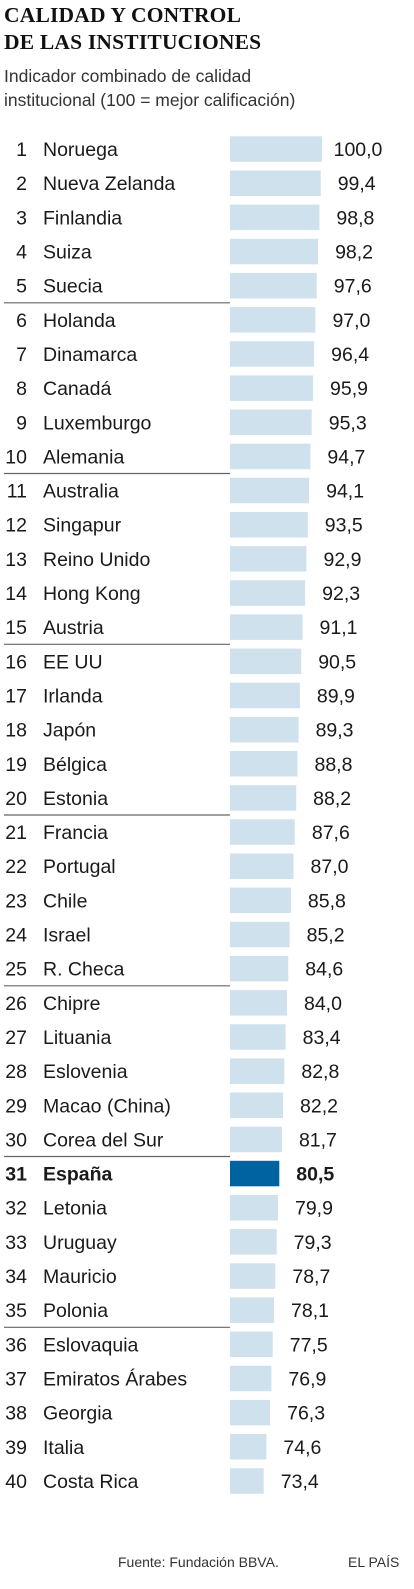 The height and width of the screenshot is (1589, 414). What do you see at coordinates (374, 1562) in the screenshot?
I see `brand-logo: EL PAÍS` at bounding box center [374, 1562].